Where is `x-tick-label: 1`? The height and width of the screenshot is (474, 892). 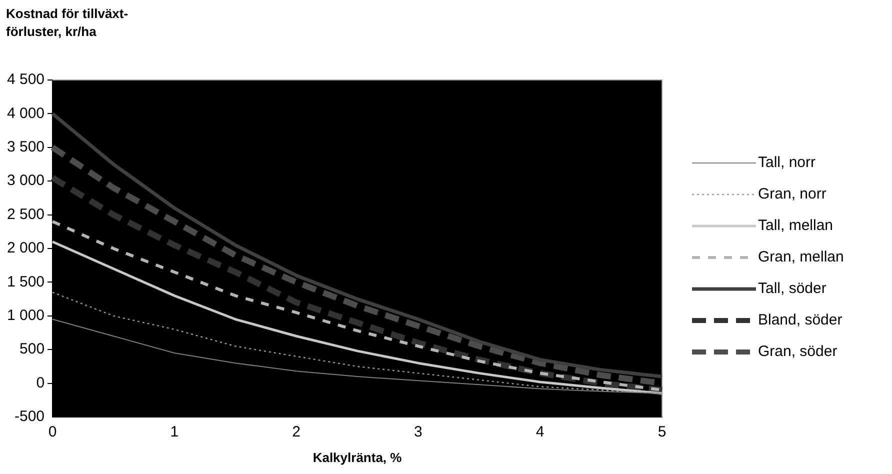
x-tick-label: 1 is located at coordinates (174, 432).